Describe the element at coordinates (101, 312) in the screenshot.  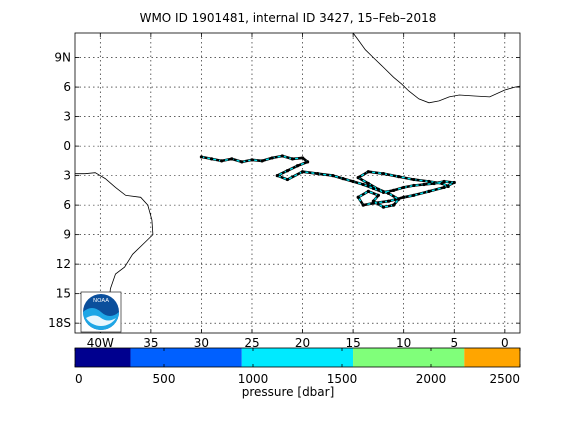
I see `noaa-logo: NOAA` at that location.